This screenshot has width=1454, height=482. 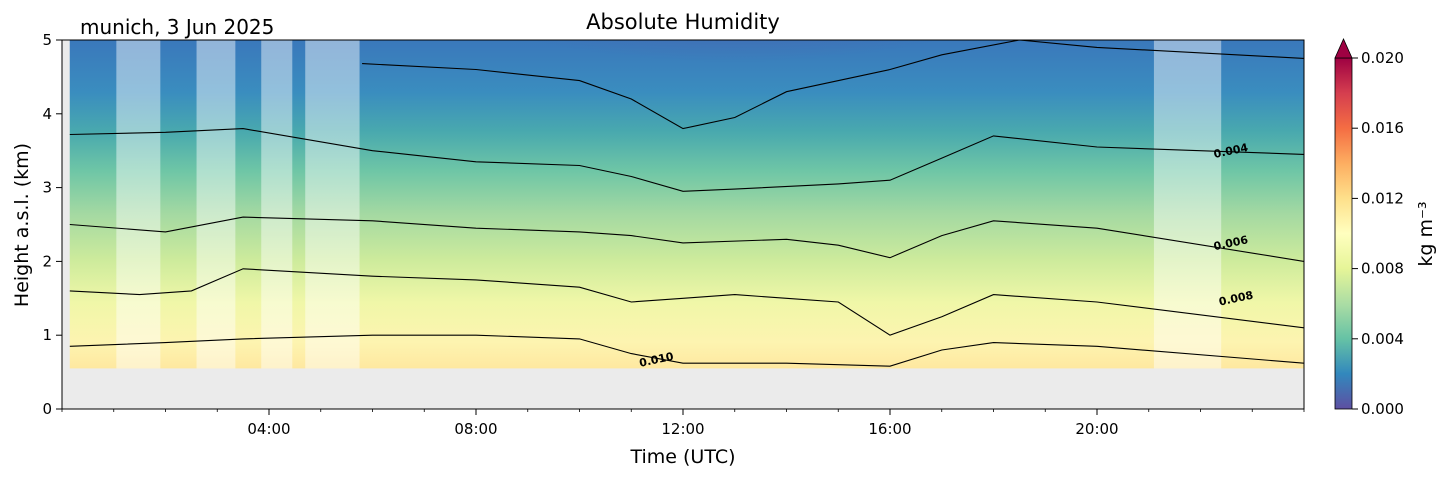 I want to click on colorbar-extend-arrow, so click(x=1343, y=48).